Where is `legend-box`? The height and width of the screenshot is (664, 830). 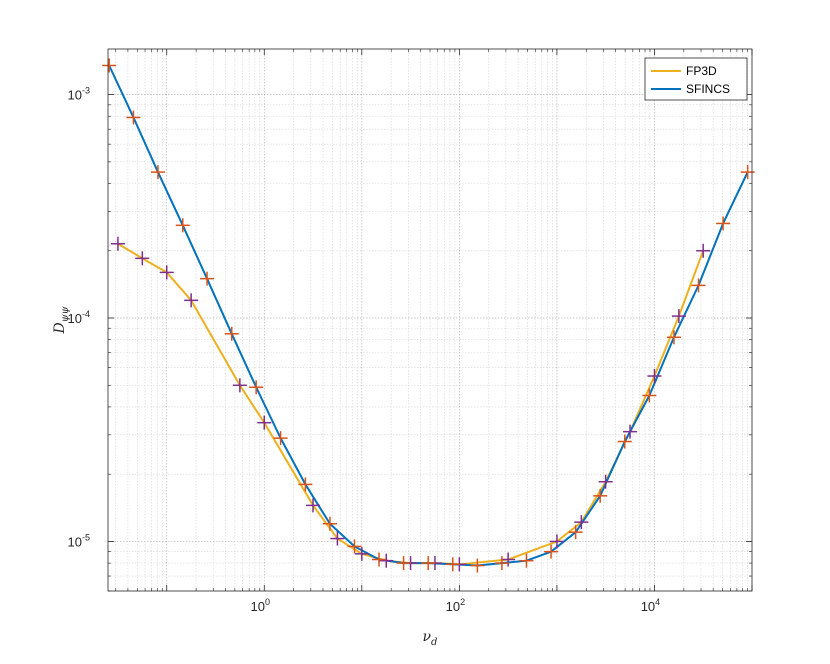
legend-box is located at coordinates (696, 79).